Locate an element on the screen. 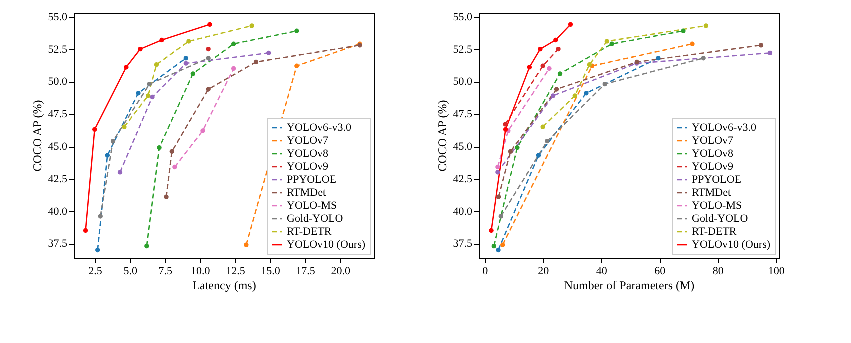  x-tick-label: 15.0 is located at coordinates (271, 272).